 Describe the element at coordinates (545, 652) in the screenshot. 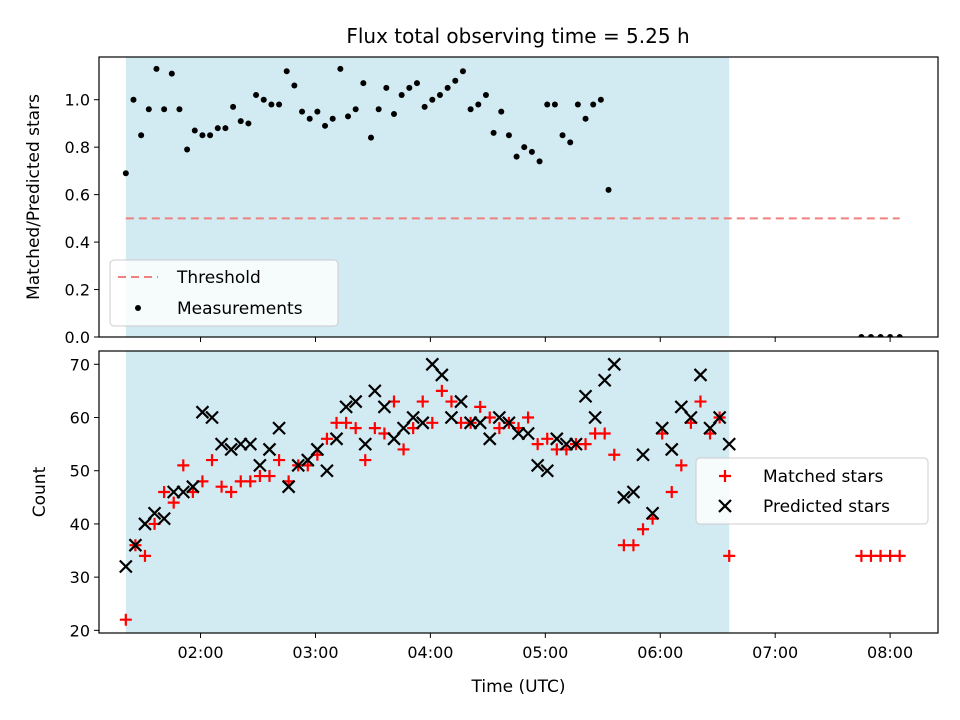

I see `x-tick-label: 05:00` at that location.